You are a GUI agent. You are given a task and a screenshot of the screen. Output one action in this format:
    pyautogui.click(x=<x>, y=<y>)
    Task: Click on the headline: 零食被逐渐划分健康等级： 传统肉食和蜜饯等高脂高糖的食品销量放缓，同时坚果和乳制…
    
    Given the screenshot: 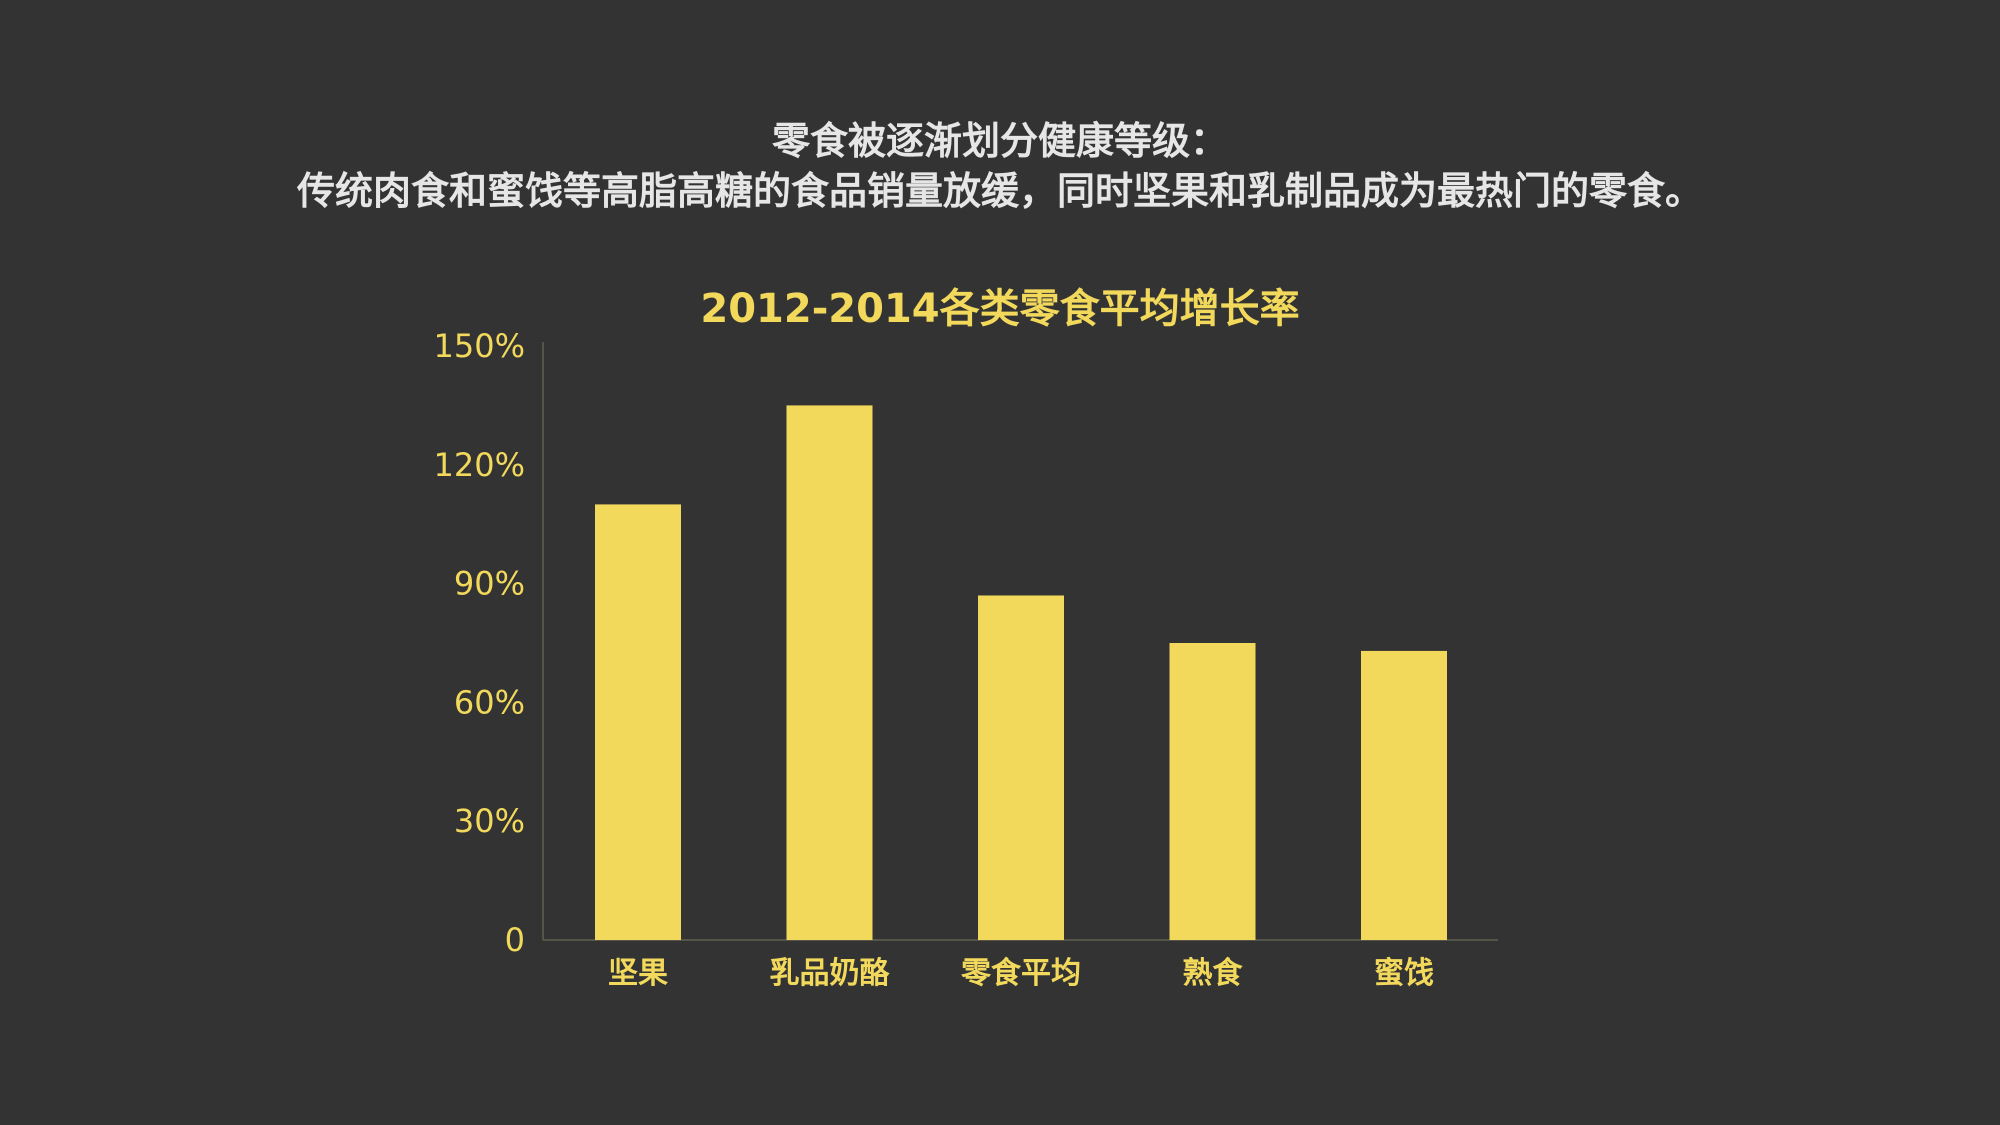 What is the action you would take?
    pyautogui.click(x=1000, y=166)
    